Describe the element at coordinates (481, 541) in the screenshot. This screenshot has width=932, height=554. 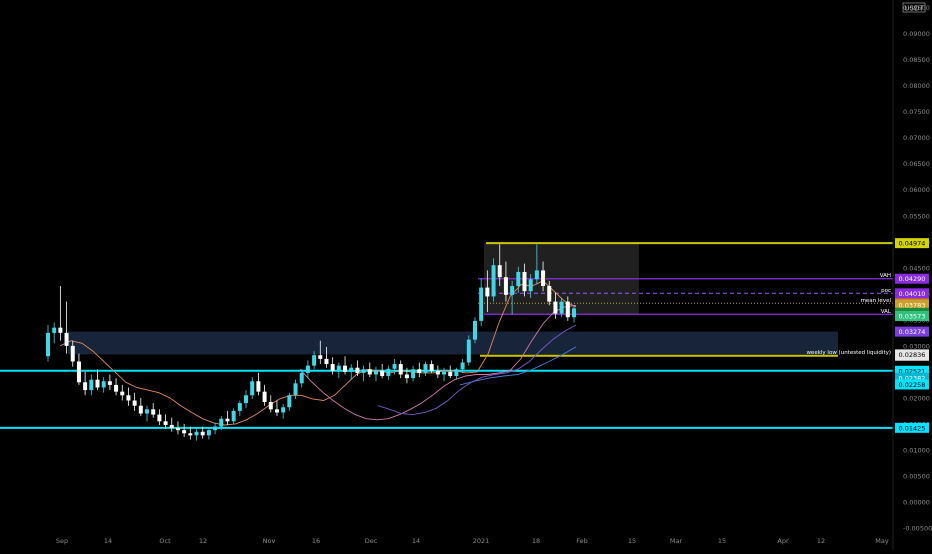
I see `x-tick-label: 2021` at that location.